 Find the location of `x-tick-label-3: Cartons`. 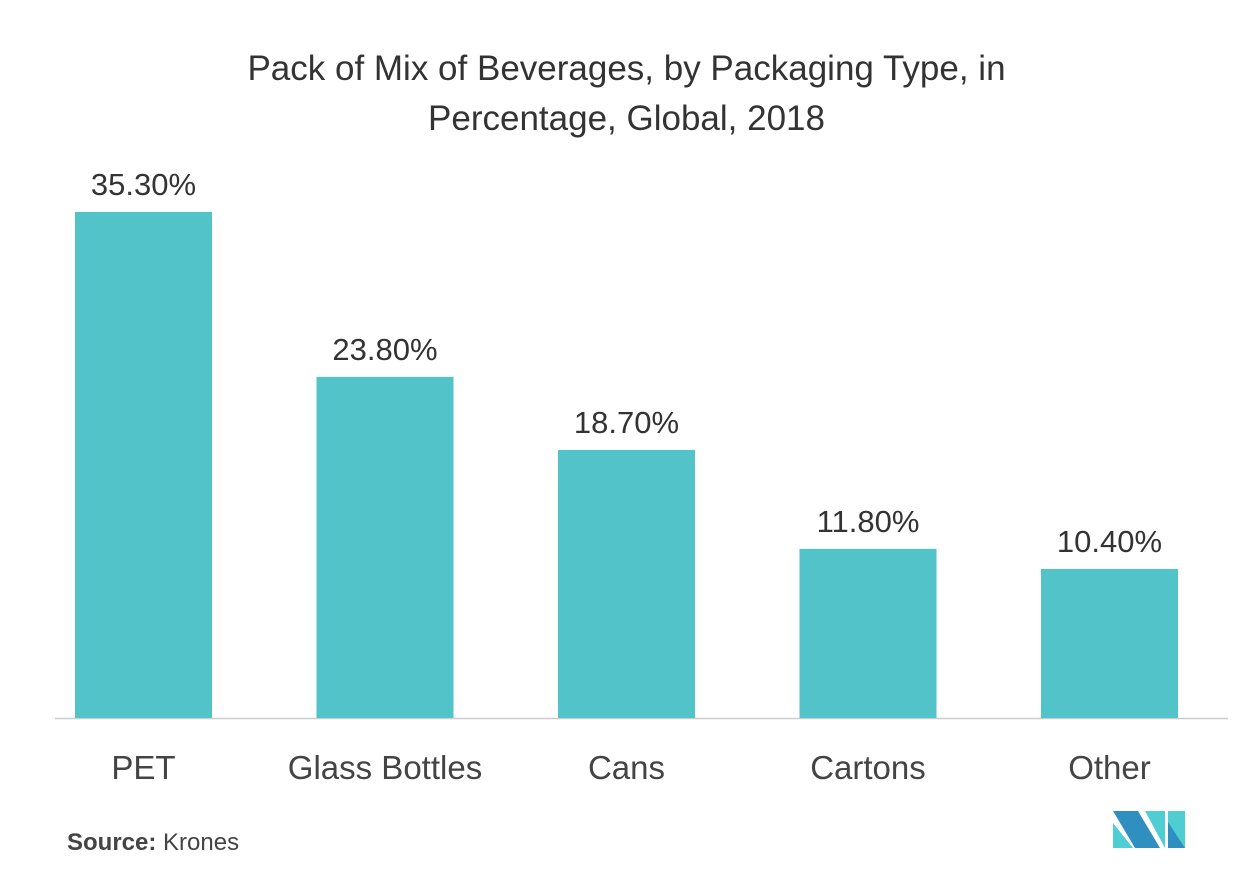

x-tick-label-3: Cartons is located at coordinates (868, 767).